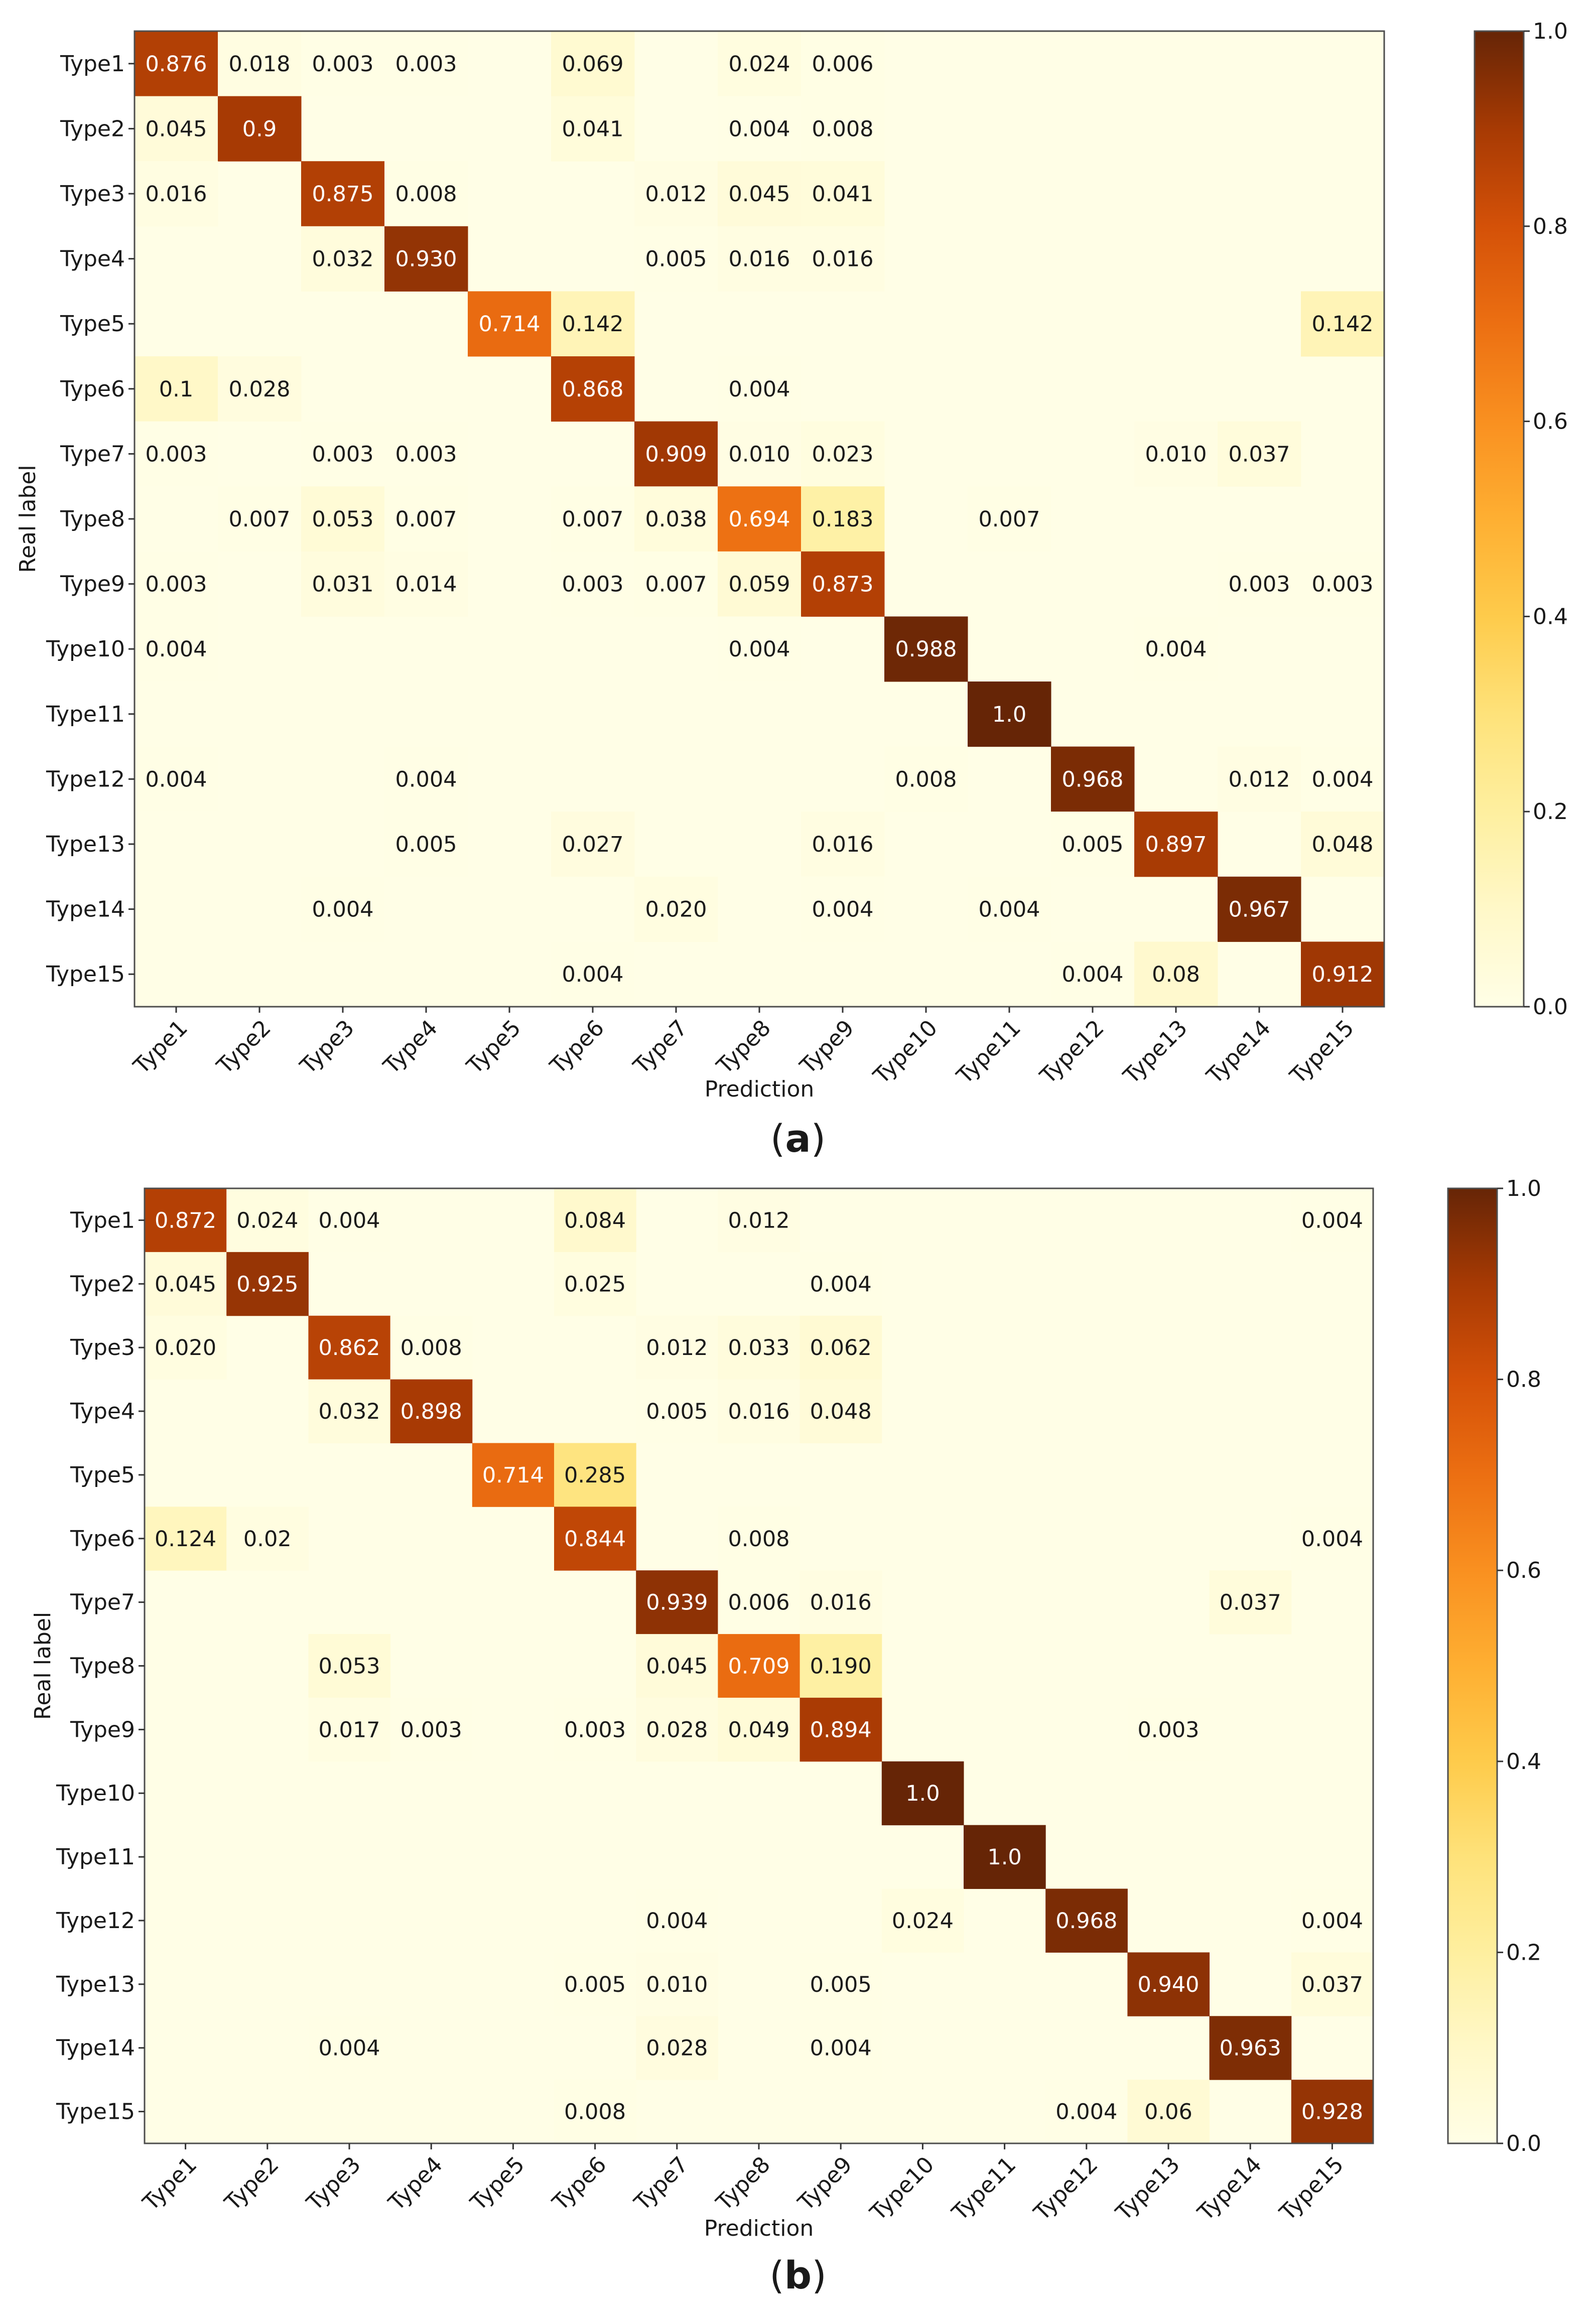 The width and height of the screenshot is (1596, 2312). Describe the element at coordinates (509, 324) in the screenshot. I see `cell-value-label: 0.714` at that location.